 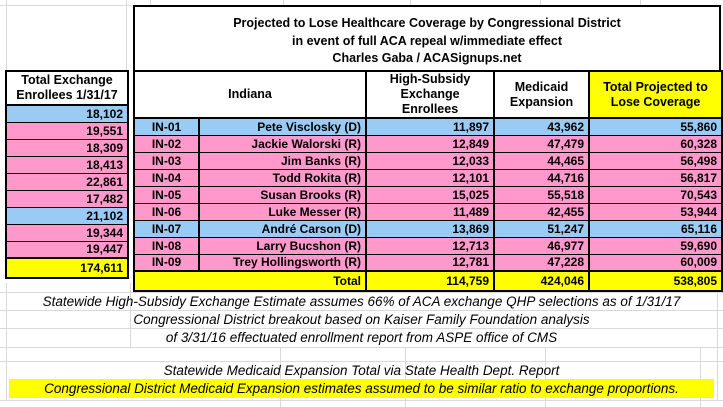 I want to click on total-cell: 60,328, so click(x=655, y=143).